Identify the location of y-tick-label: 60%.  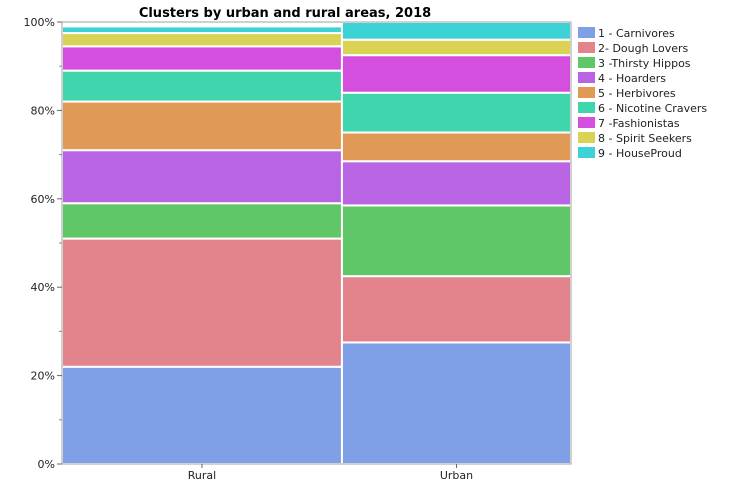
(43, 199).